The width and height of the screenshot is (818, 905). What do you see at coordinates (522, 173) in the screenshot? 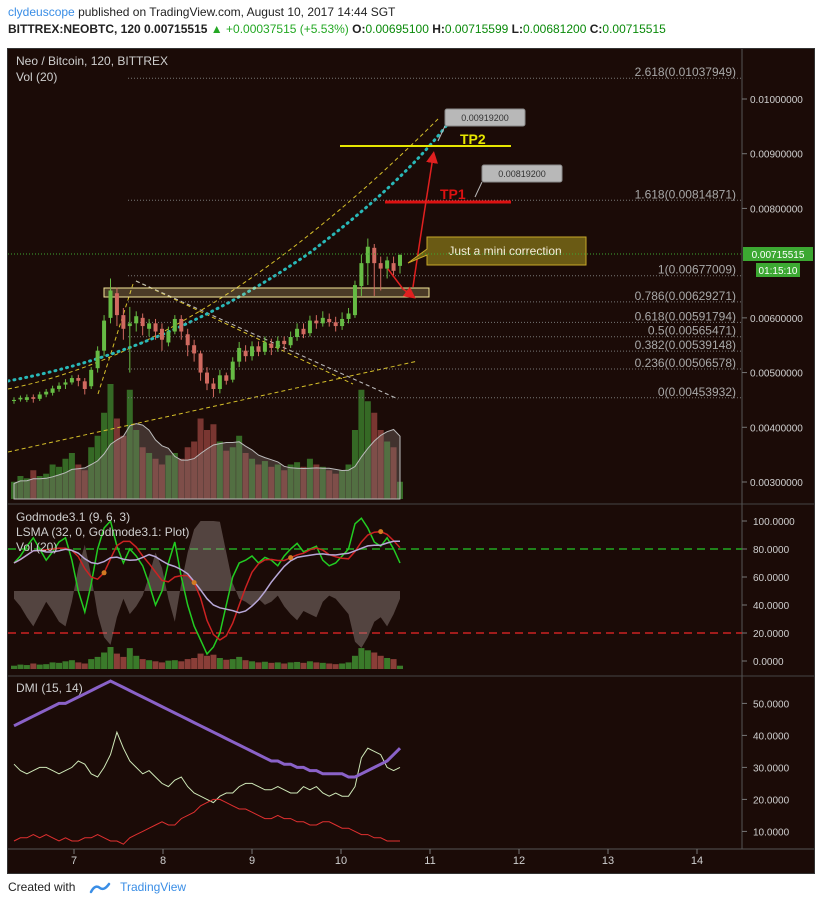
I see `tp1-price-flag` at bounding box center [522, 173].